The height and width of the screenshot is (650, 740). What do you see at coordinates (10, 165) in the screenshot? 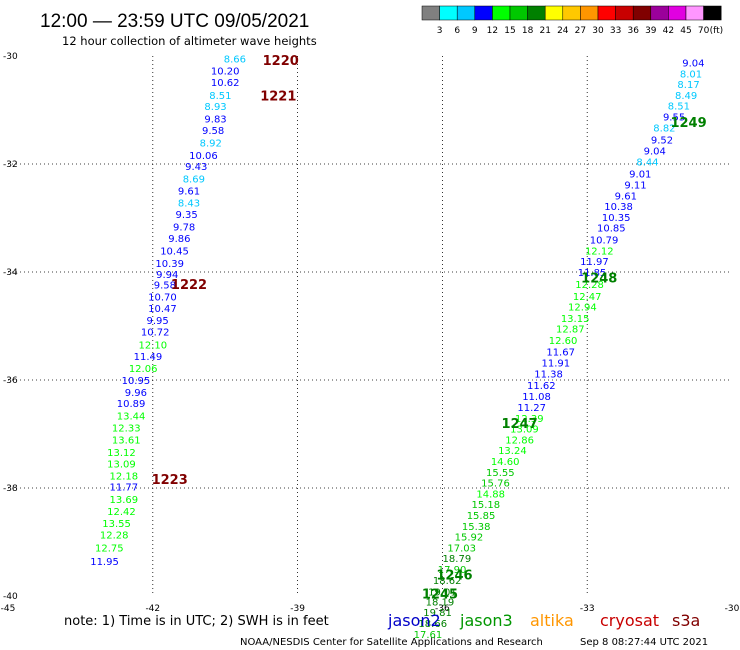
I see `y-tick-label: -32` at bounding box center [10, 165].